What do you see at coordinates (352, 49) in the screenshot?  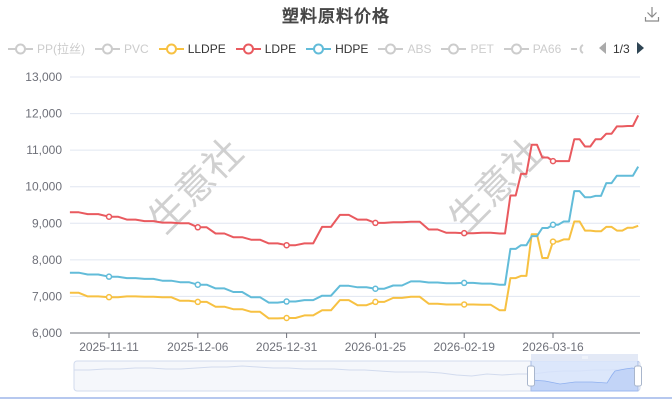 I see `legend-label: HDPE` at bounding box center [352, 49].